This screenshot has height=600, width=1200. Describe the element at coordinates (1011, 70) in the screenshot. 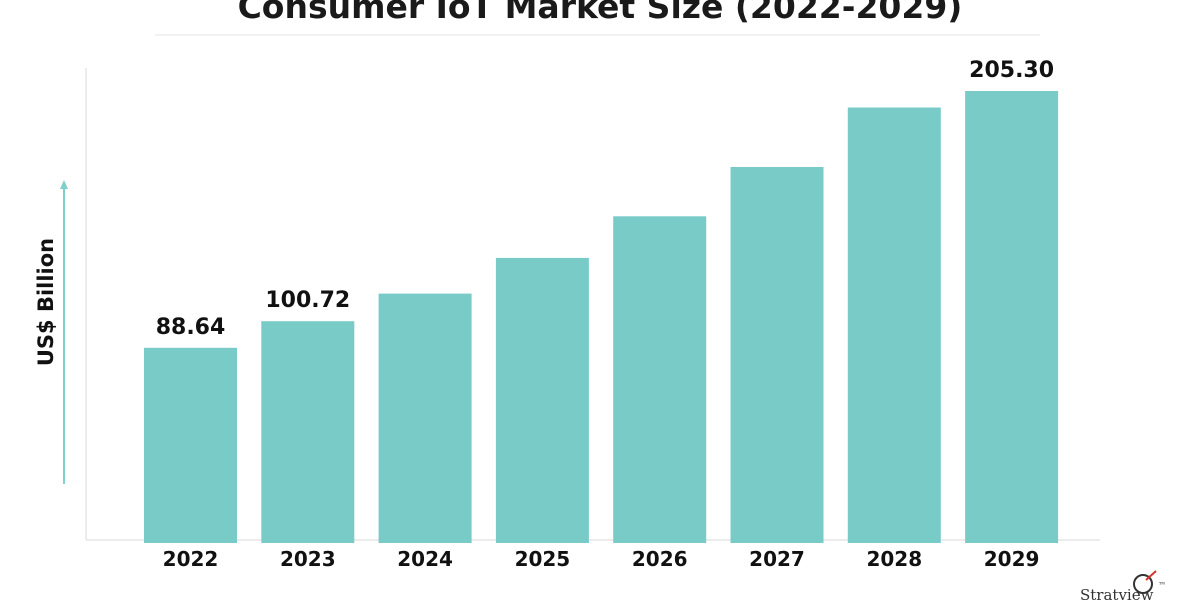

I see `value-label-2029: 205.30` at that location.